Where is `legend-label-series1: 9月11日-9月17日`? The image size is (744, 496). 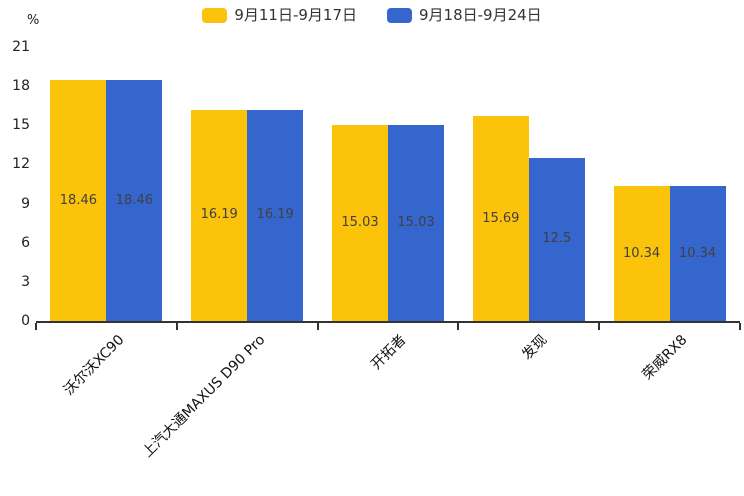 legend-label-series1: 9月11日-9月17日 is located at coordinates (295, 15).